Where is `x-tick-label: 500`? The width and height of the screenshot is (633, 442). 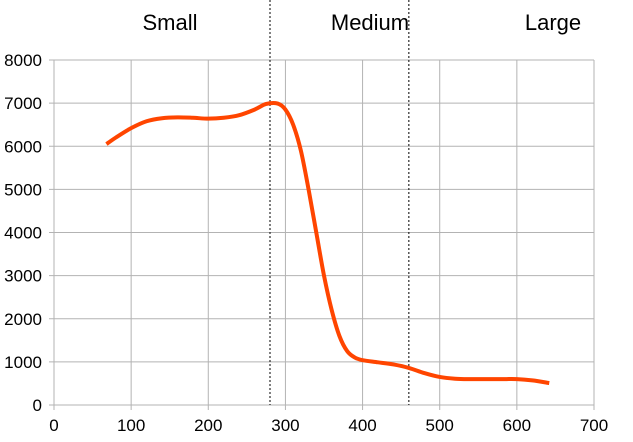 x-tick-label: 500 is located at coordinates (440, 425).